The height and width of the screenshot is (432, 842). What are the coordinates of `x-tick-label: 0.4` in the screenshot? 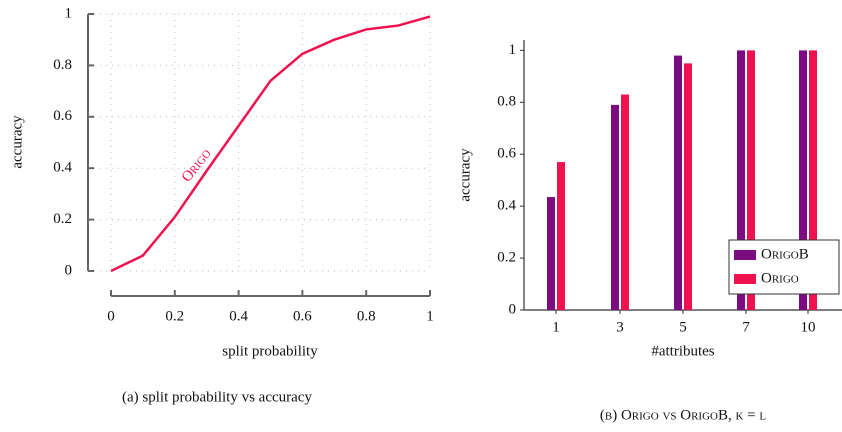 It's located at (238, 316).